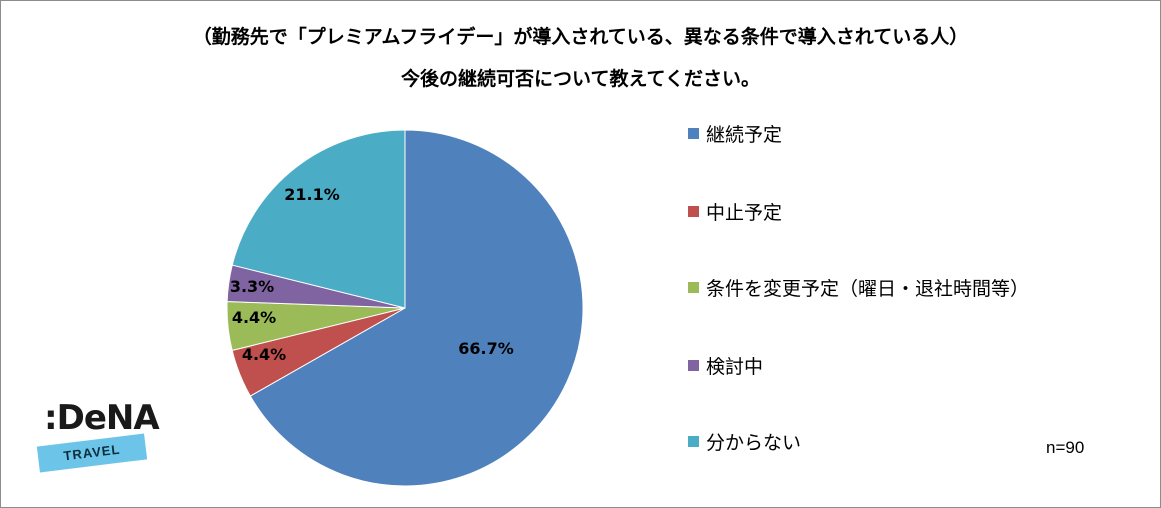  What do you see at coordinates (744, 213) in the screenshot?
I see `legend-label: 中止予定` at bounding box center [744, 213].